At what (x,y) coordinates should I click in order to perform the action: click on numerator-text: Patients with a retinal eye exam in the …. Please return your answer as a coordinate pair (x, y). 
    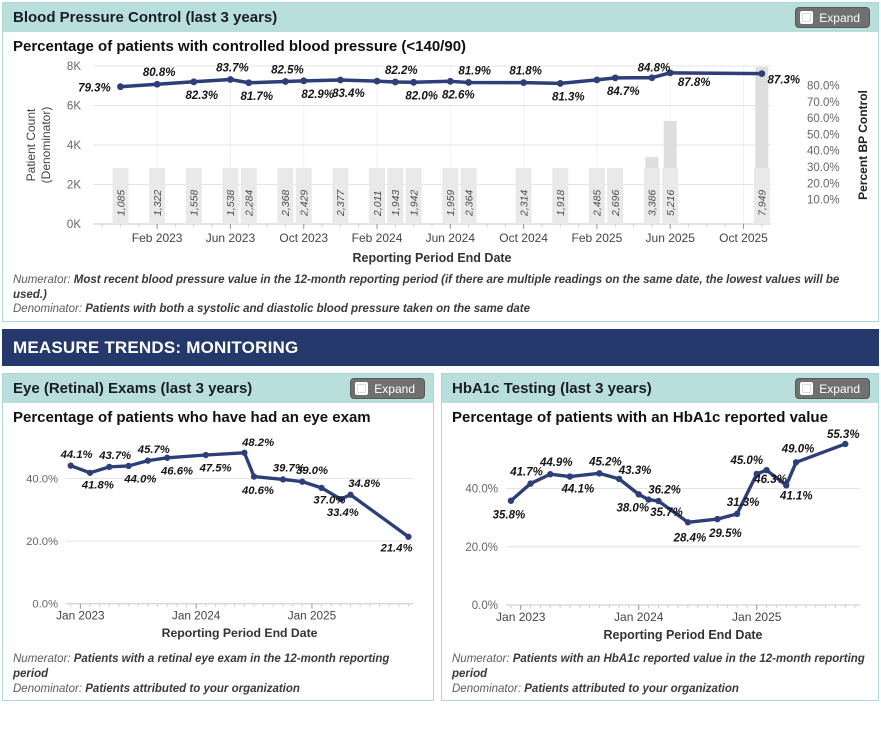
    Looking at the image, I should click on (201, 666).